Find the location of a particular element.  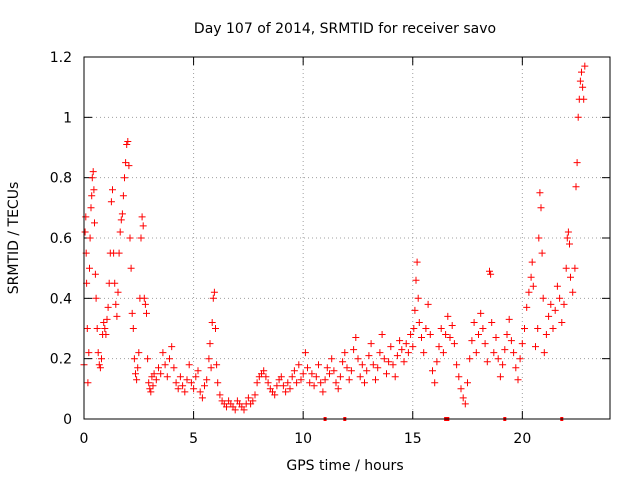

y-tick-label: 1.2 is located at coordinates (61, 58).